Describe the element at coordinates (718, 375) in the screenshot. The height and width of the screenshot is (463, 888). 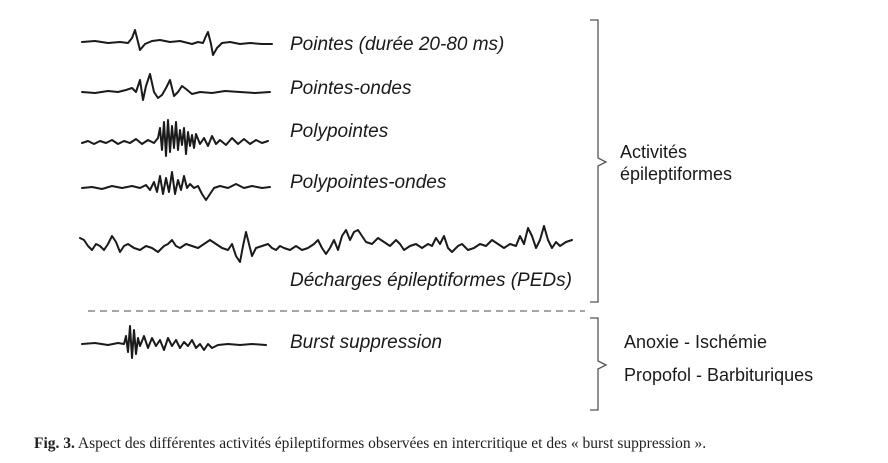
I see `group-burst-line2: Propofol - Barbituriques` at that location.